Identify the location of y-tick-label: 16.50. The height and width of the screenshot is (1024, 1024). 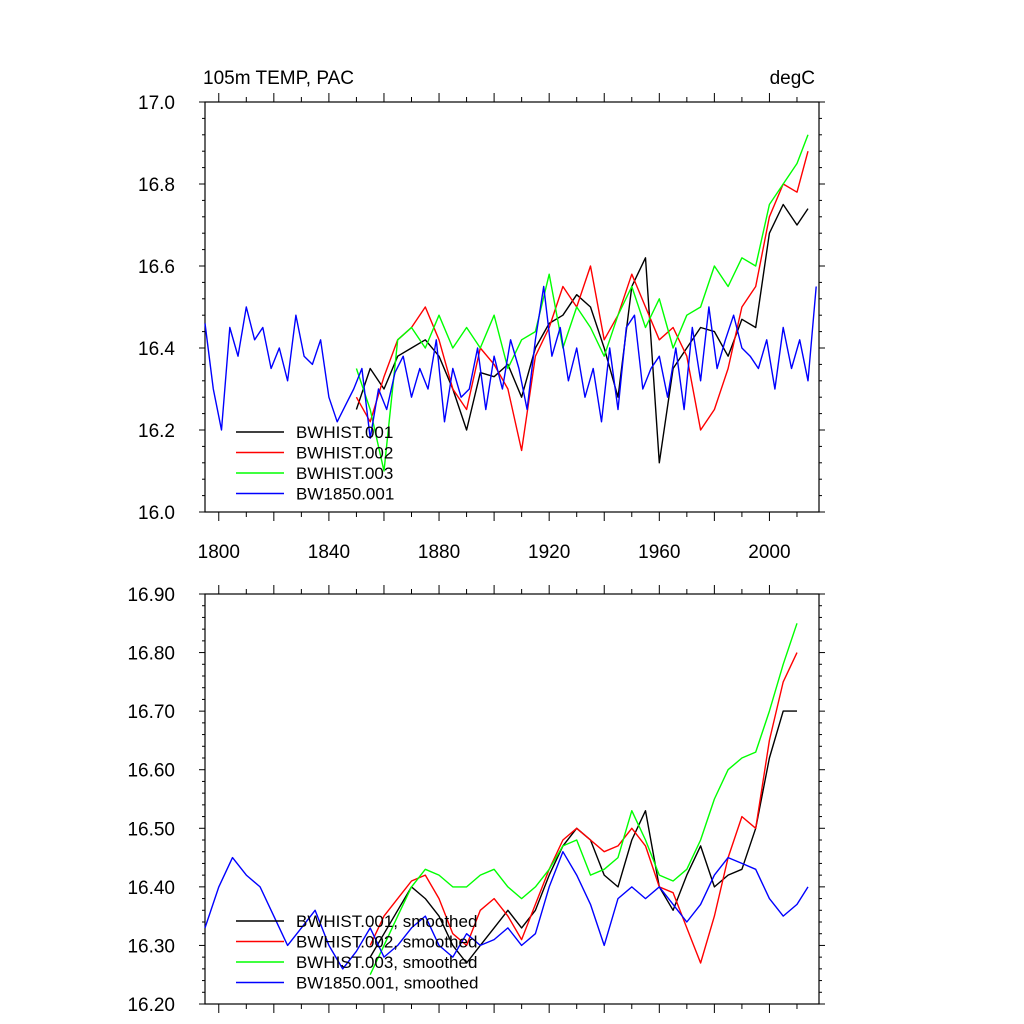
(151, 829).